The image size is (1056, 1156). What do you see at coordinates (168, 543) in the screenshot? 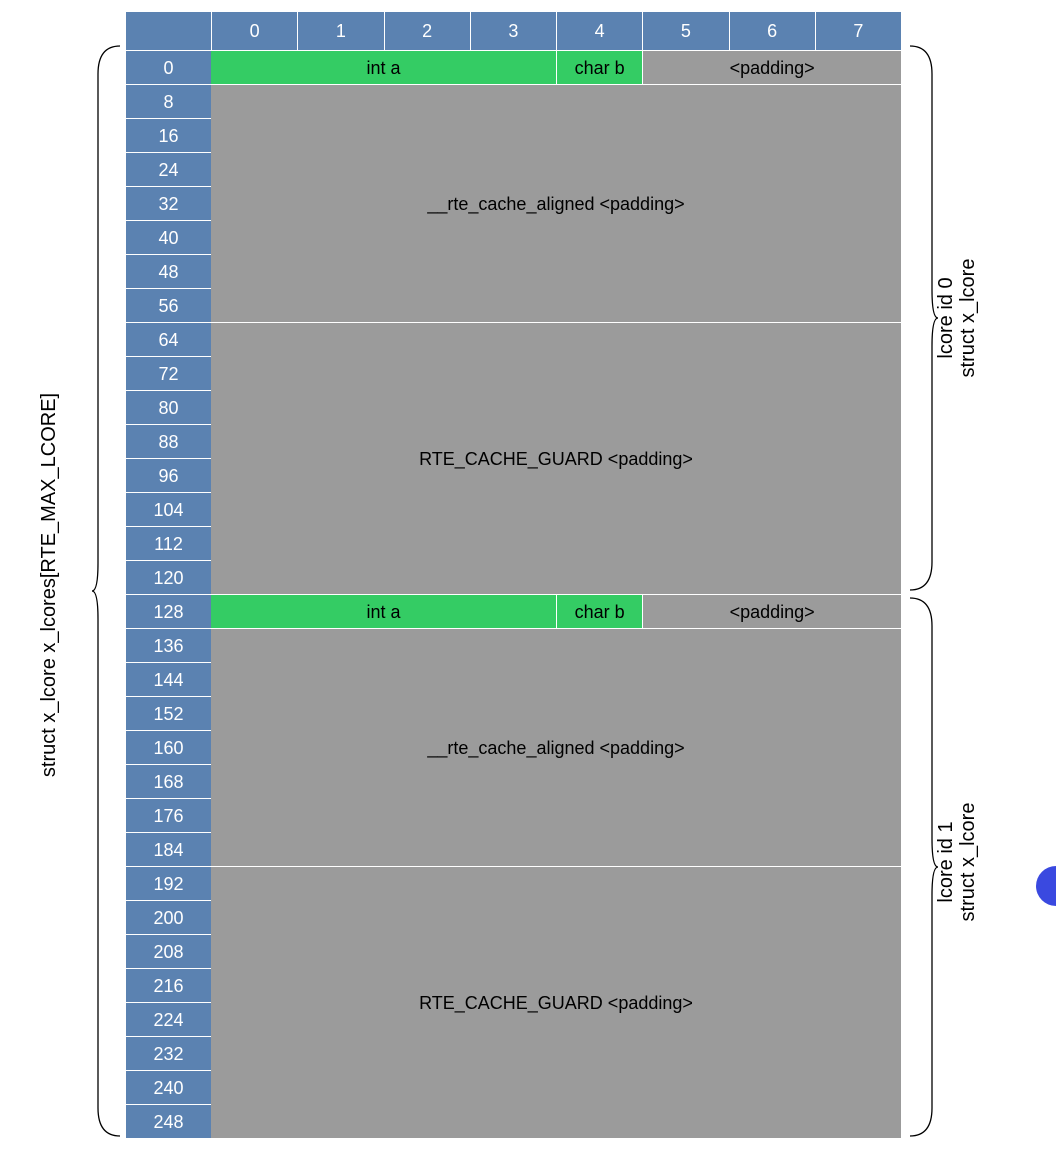
I see `row-offset: 112` at bounding box center [168, 543].